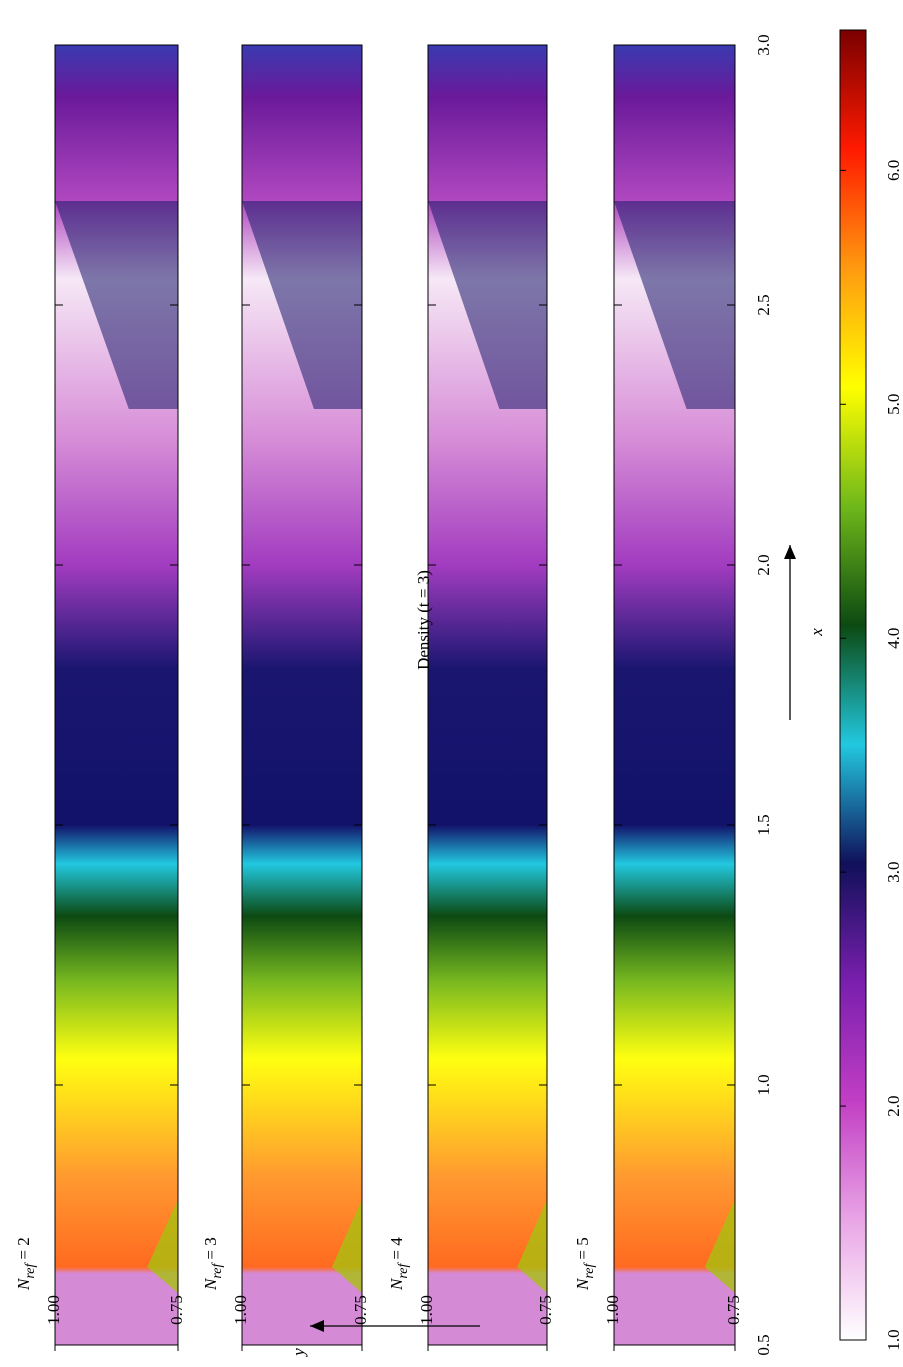 Image resolution: width=903 pixels, height=1367 pixels. I want to click on panel-suffix: = 5, so click(582, 1248).